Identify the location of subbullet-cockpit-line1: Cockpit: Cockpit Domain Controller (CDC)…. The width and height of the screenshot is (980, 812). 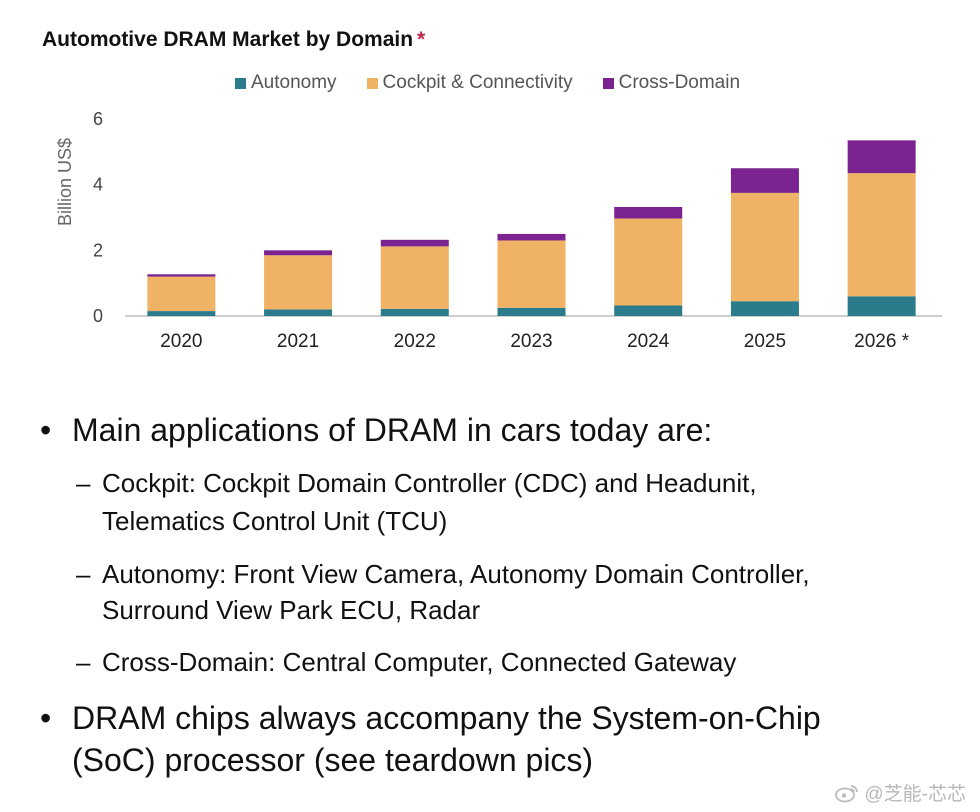
(429, 483).